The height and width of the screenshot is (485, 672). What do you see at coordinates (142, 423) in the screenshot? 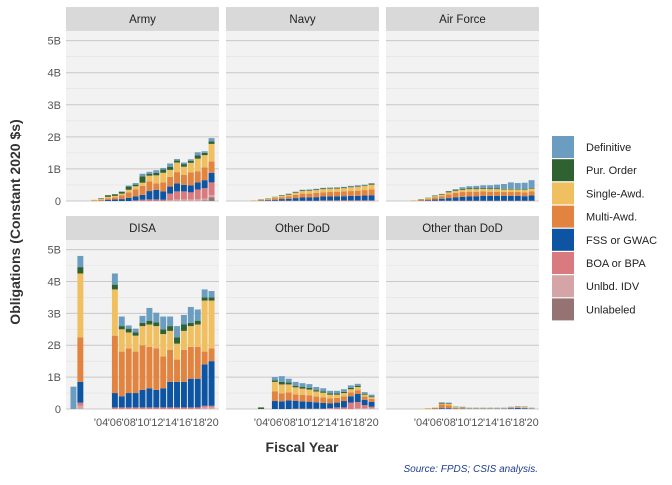
I see `x-tick-label: '10` at bounding box center [142, 423].